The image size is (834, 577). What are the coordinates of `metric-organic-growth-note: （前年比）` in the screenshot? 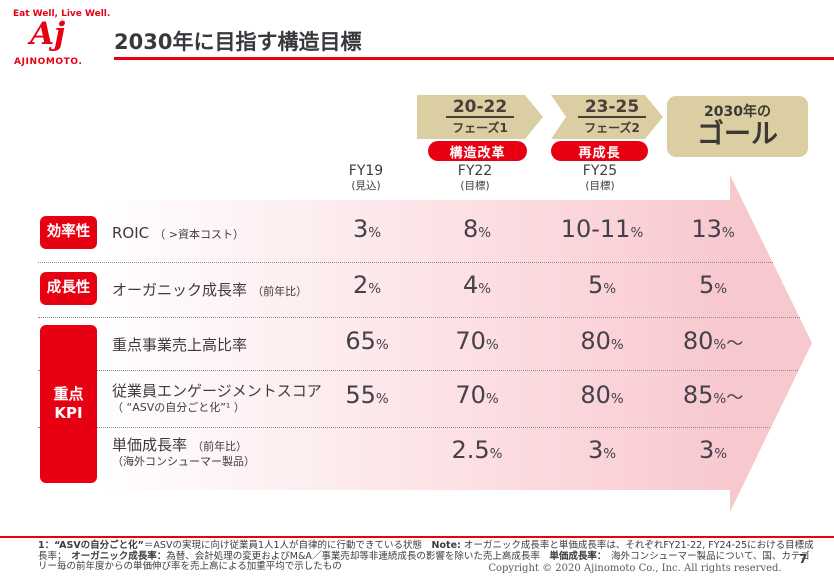 It's located at (280, 291).